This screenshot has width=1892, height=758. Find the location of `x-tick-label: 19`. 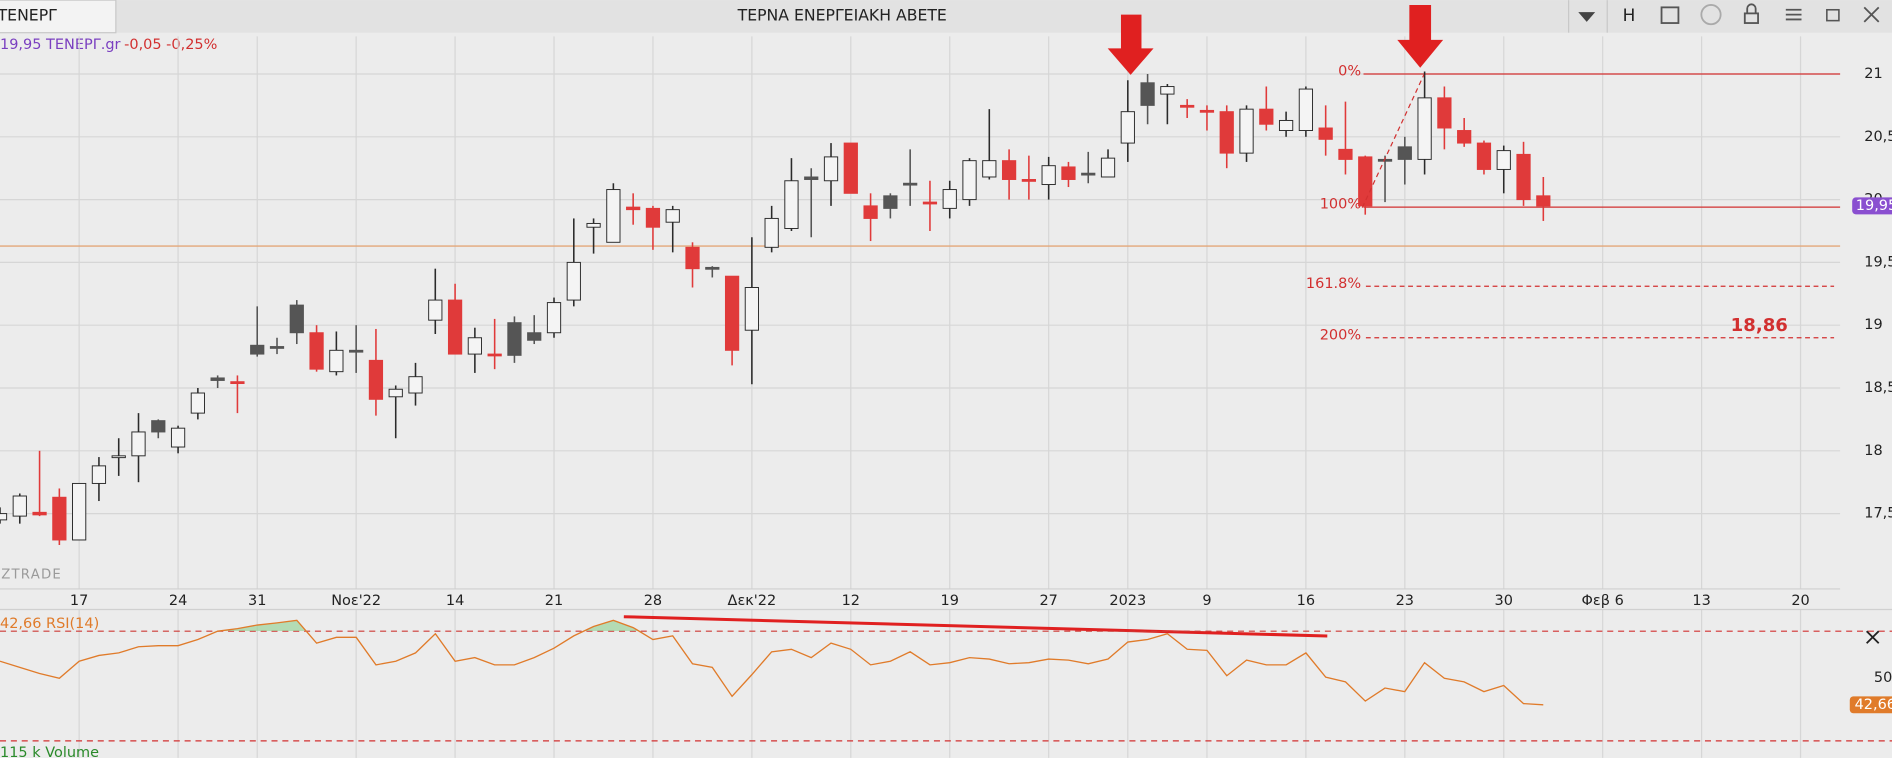

x-tick-label: 19 is located at coordinates (950, 601).